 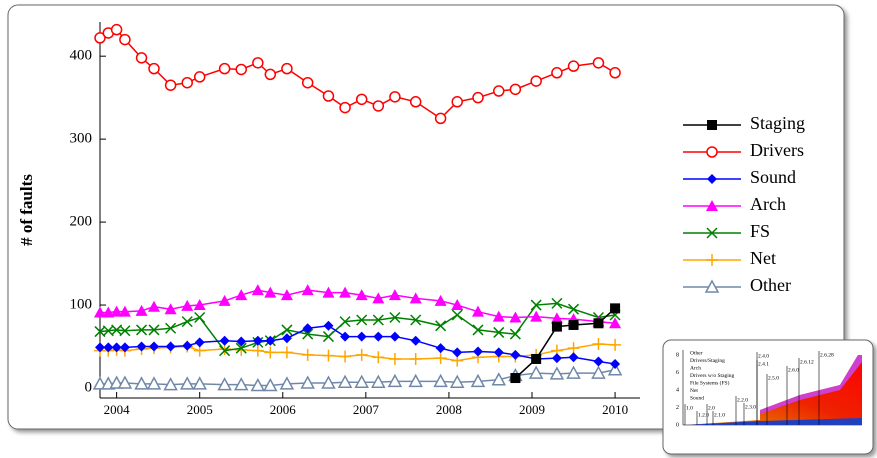 What do you see at coordinates (677, 355) in the screenshot?
I see `inset-y-tick-label: 8` at bounding box center [677, 355].